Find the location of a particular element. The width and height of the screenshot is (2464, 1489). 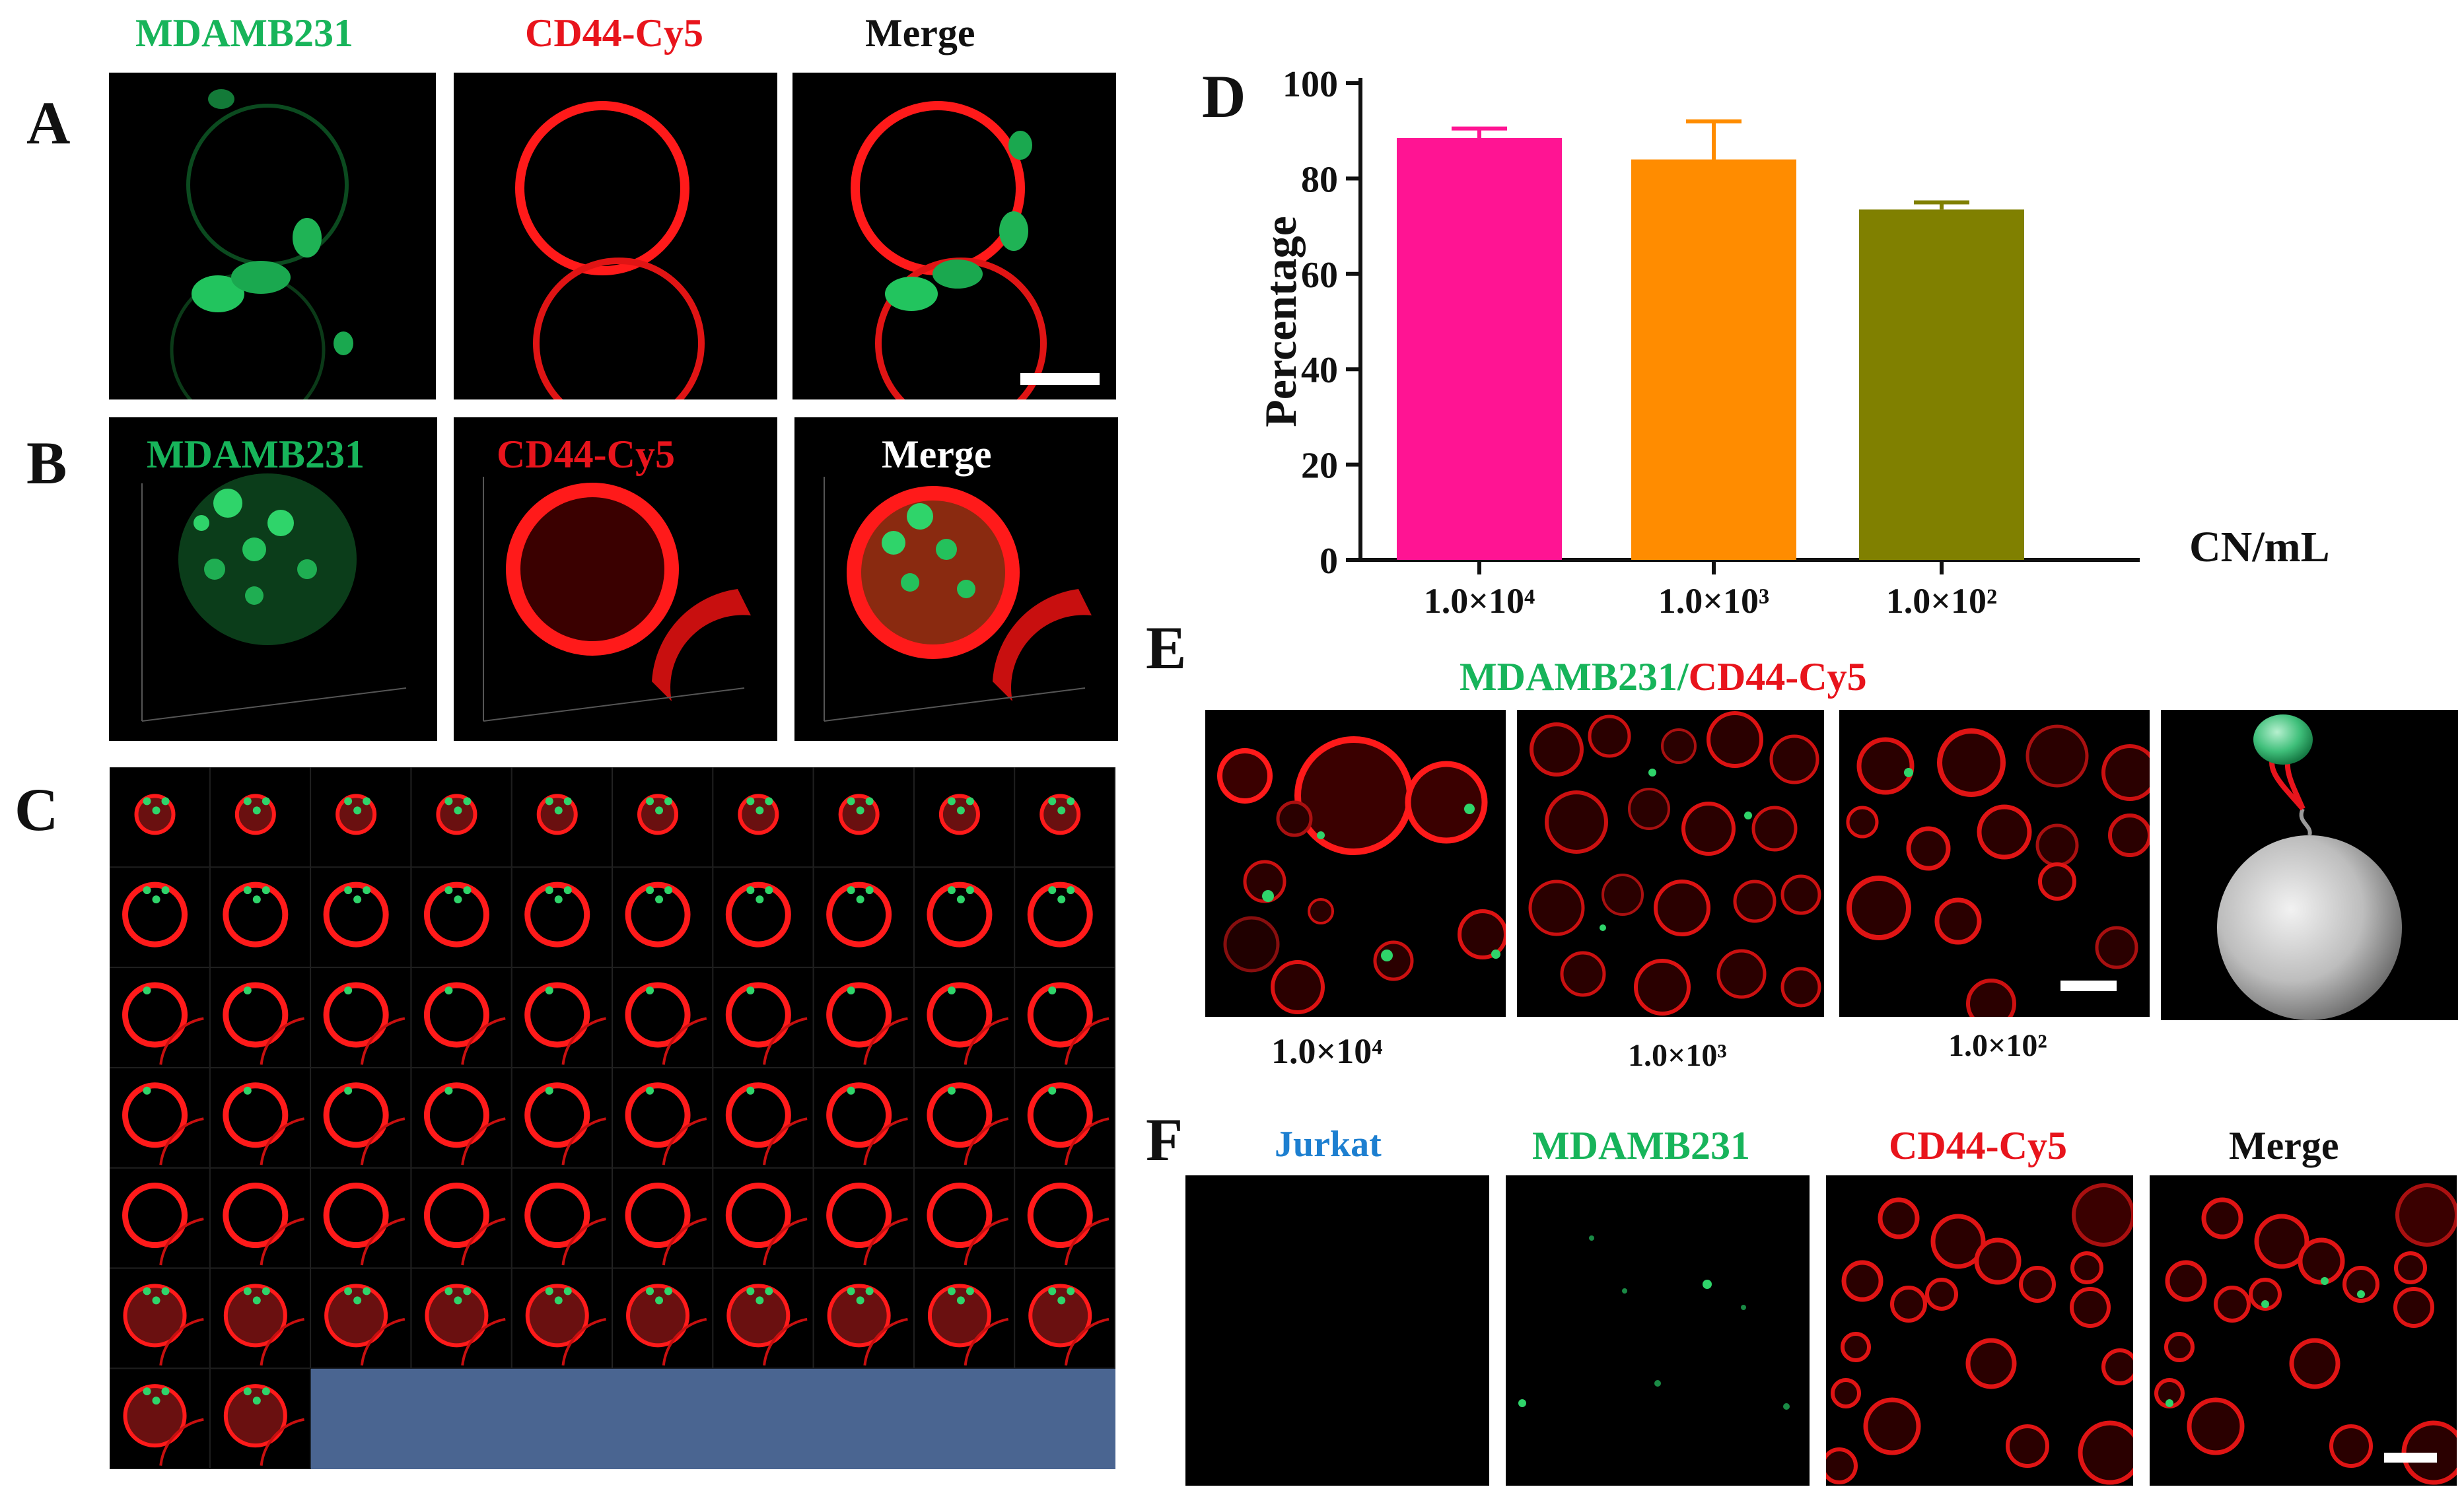

panel-f-jurkat-image is located at coordinates (1337, 1330).